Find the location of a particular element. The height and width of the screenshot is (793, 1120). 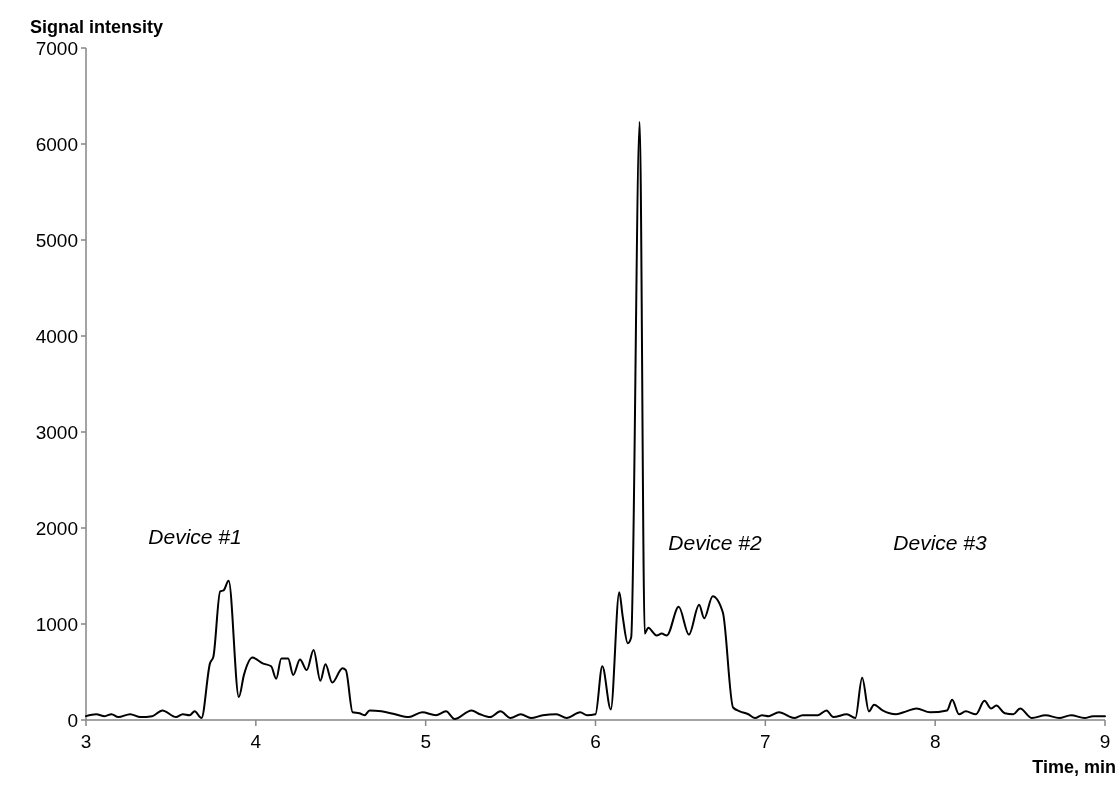

x-tick-label: 4 is located at coordinates (256, 741).